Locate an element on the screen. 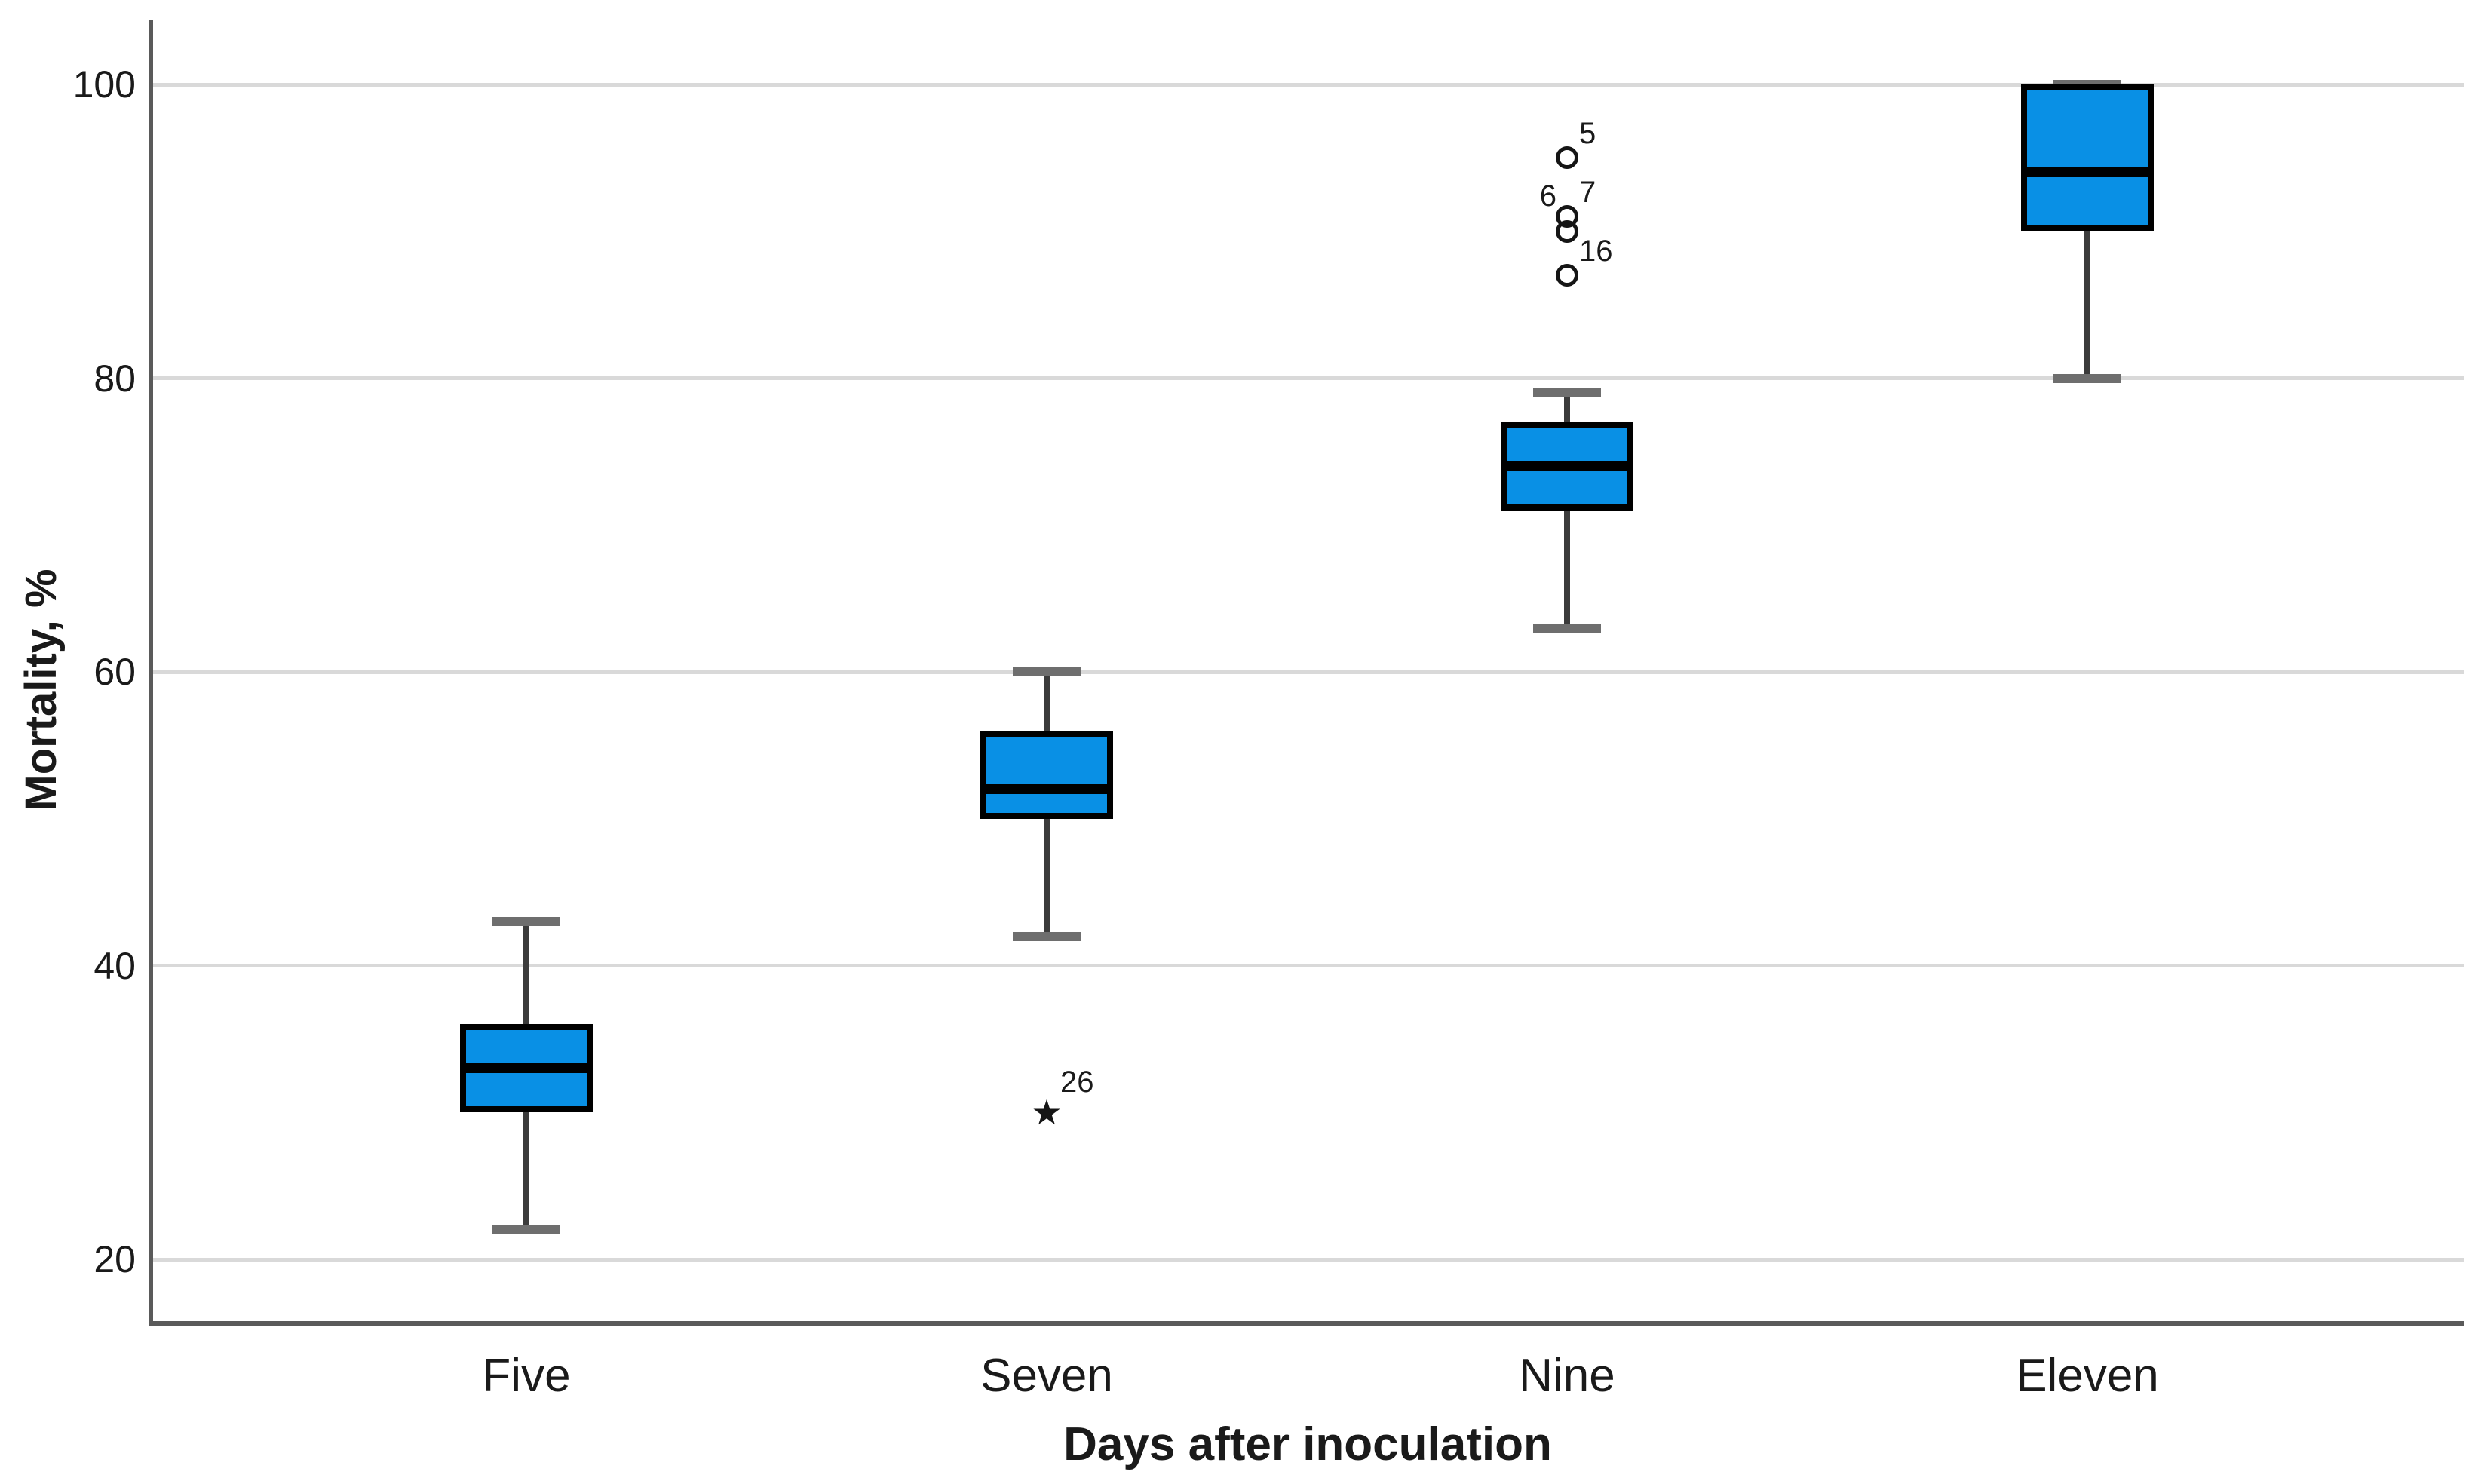 This screenshot has width=2475, height=1484. whisker-cap-top-seven is located at coordinates (1047, 671).